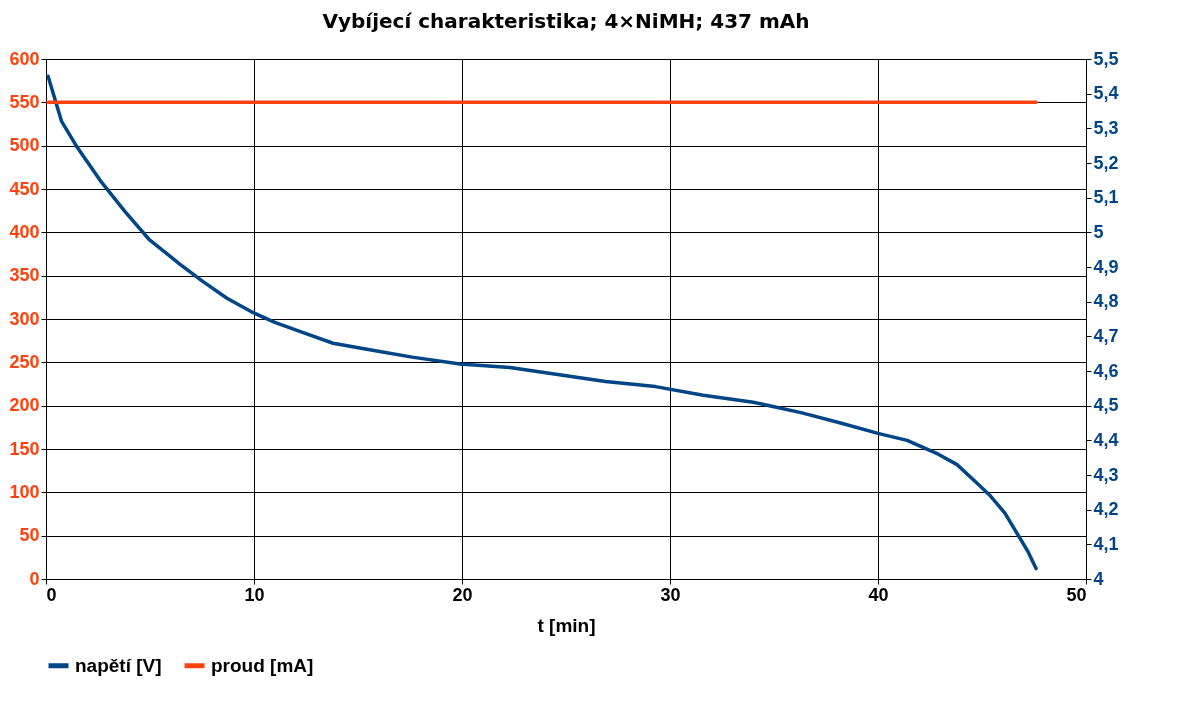 This screenshot has height=724, width=1179. What do you see at coordinates (1098, 231) in the screenshot?
I see `y2-tick-label: 5` at bounding box center [1098, 231].